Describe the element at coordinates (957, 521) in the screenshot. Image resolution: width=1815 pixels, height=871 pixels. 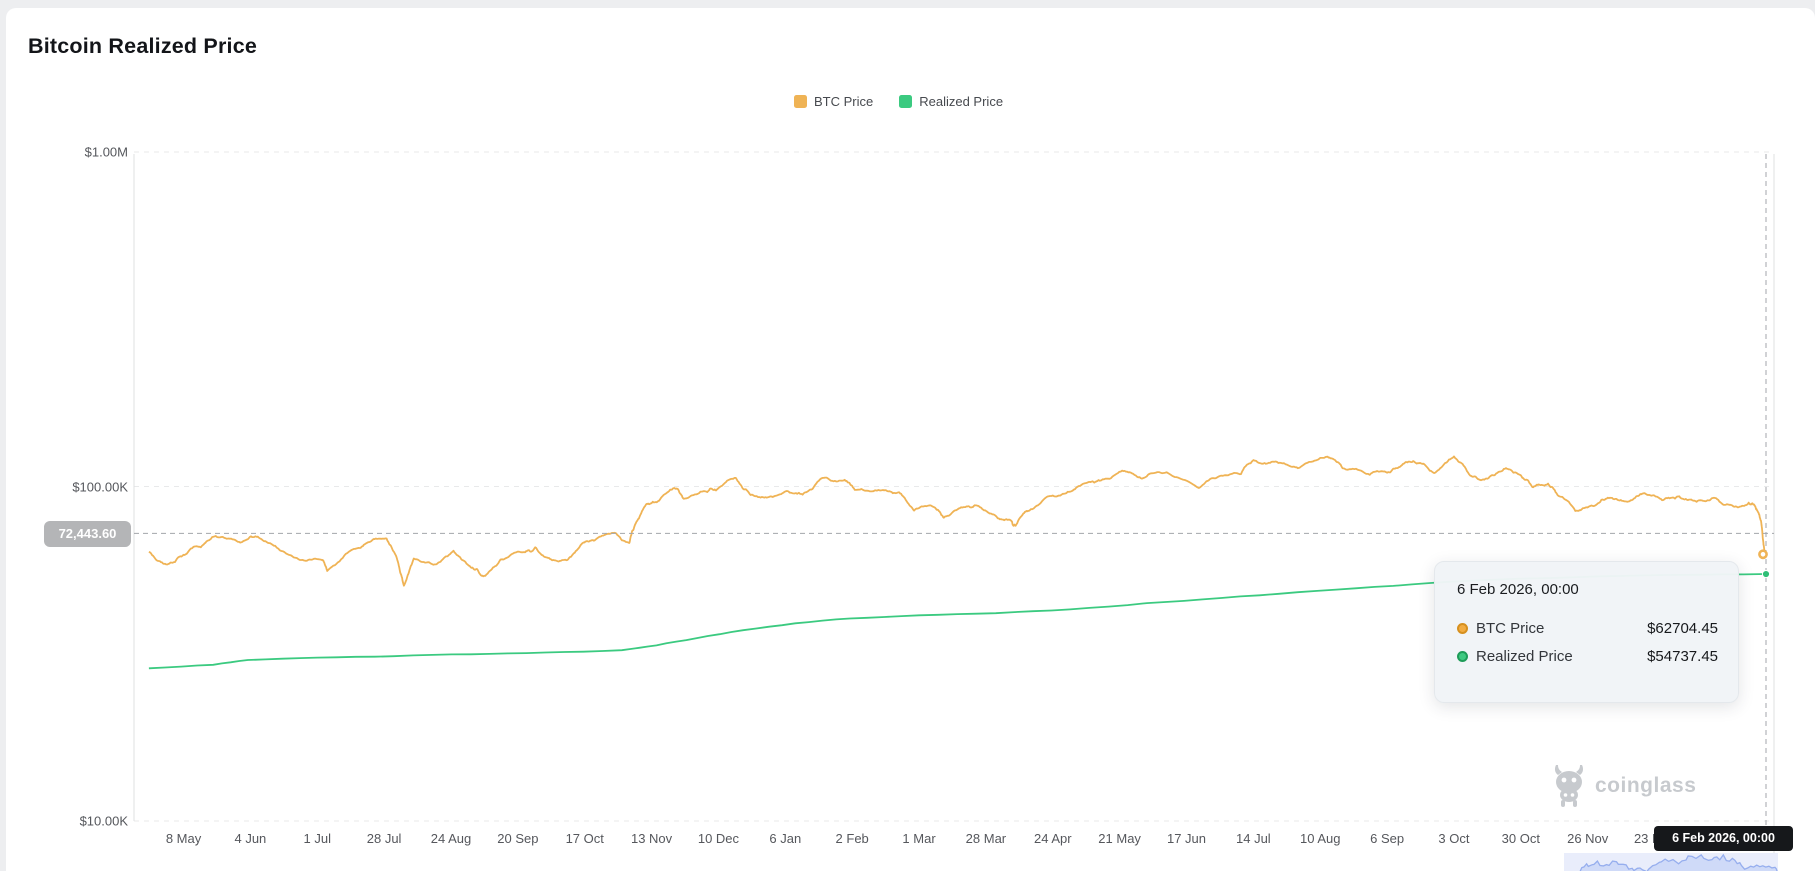
I see `btc-price-line` at that location.